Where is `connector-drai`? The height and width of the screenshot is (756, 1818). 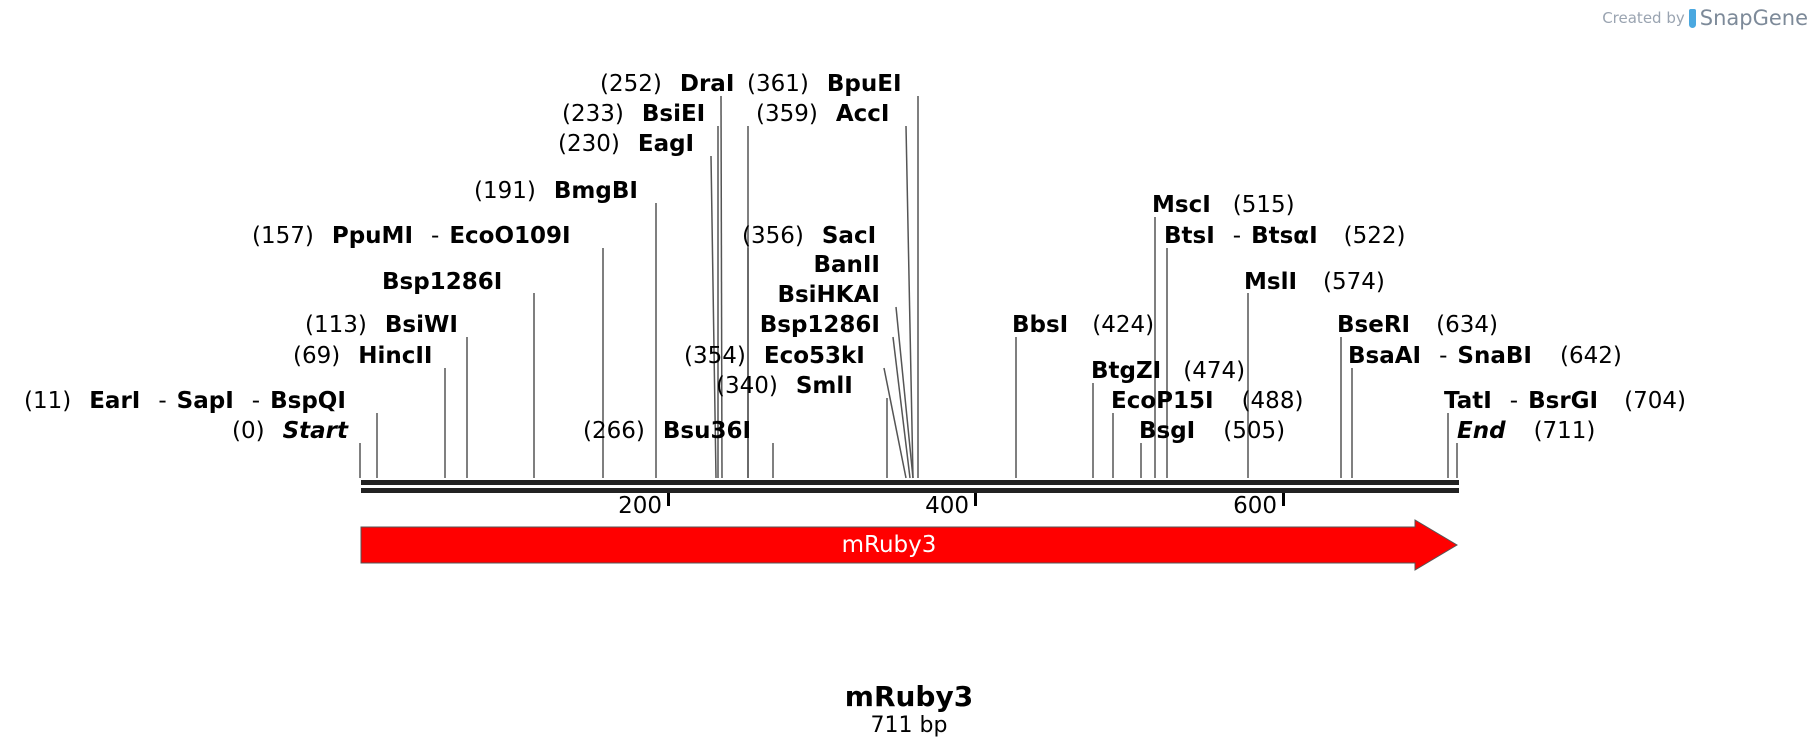 connector-drai is located at coordinates (721, 287).